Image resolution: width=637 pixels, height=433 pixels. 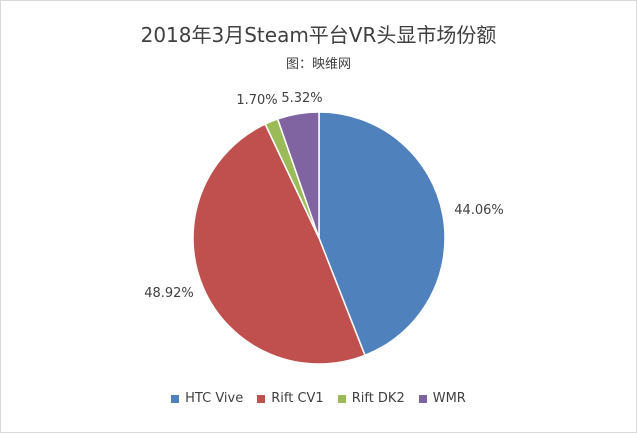 What do you see at coordinates (298, 175) in the screenshot?
I see `pie-slice-wmr` at bounding box center [298, 175].